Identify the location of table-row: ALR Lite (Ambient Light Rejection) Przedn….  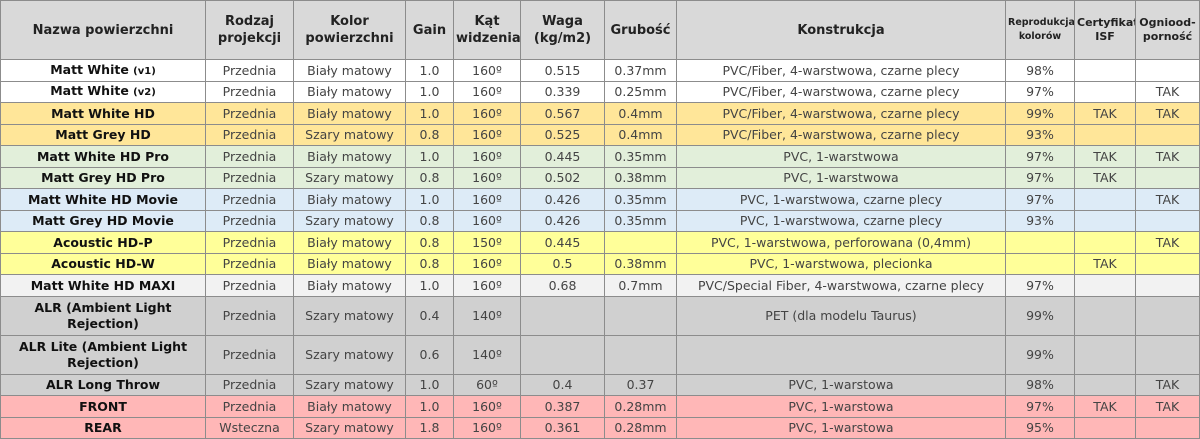
(600, 354).